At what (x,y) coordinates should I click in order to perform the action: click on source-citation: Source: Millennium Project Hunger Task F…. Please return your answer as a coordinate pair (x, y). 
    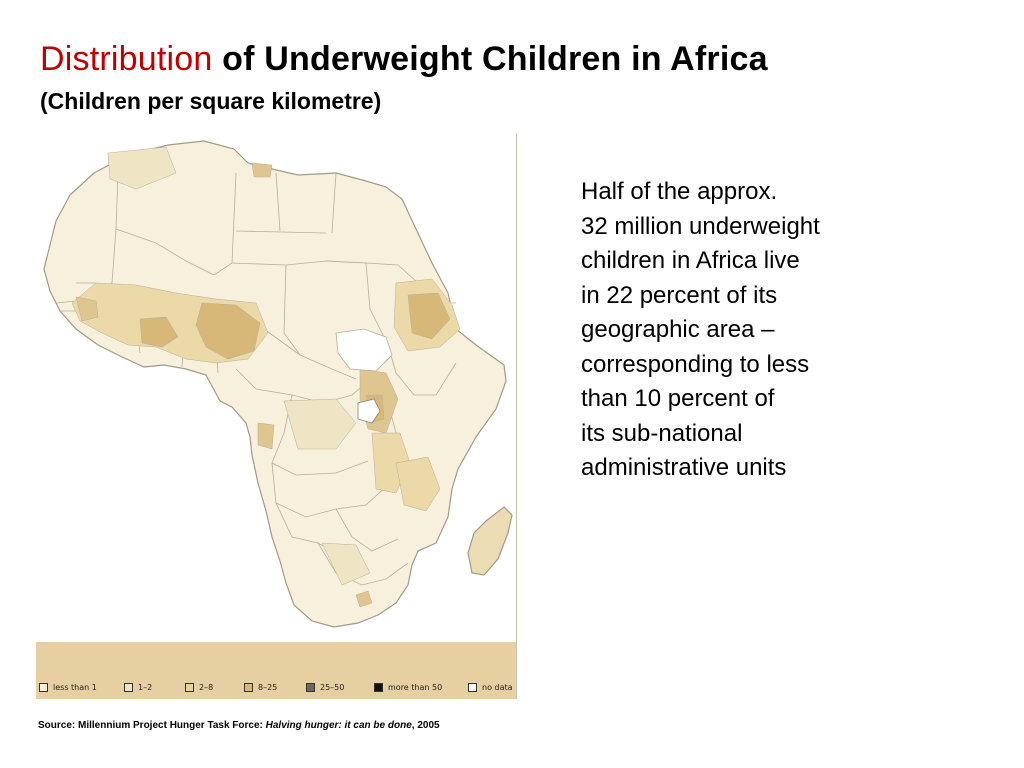
    Looking at the image, I should click on (239, 725).